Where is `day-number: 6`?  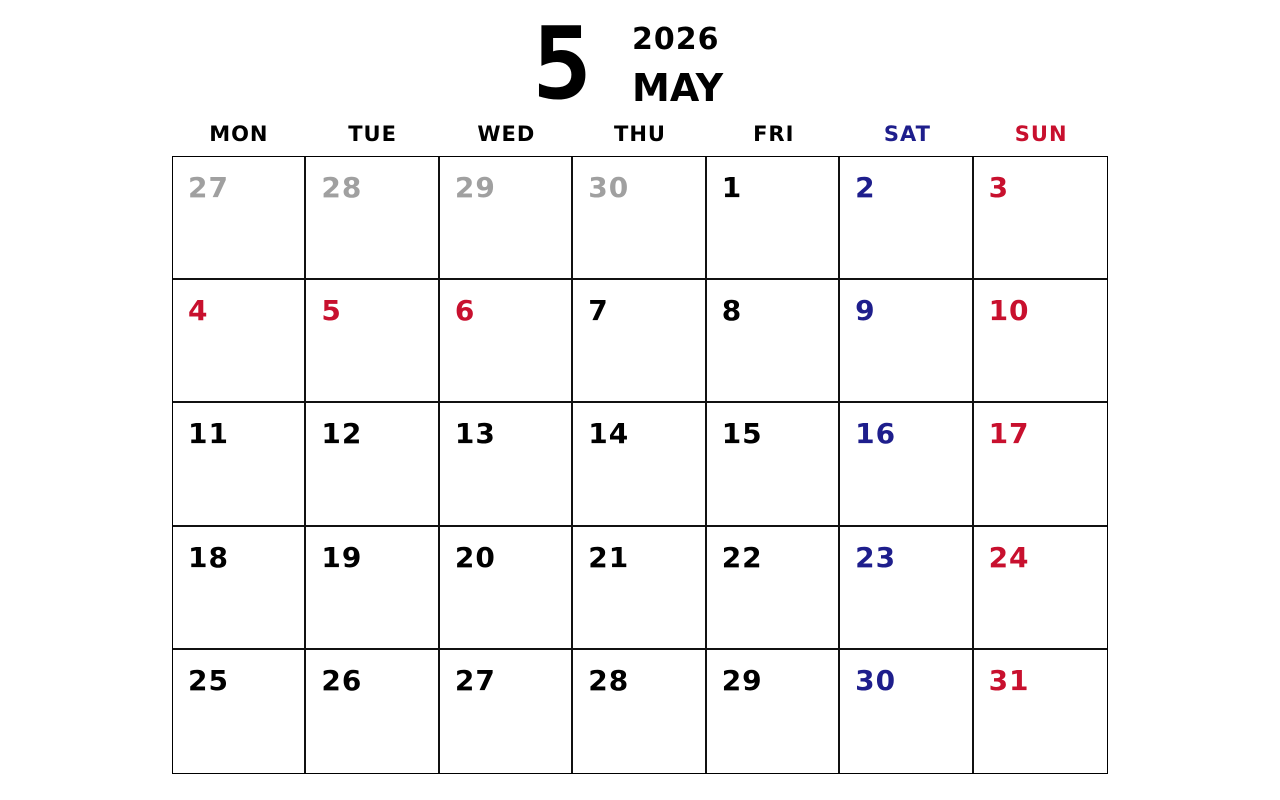
day-number: 6 is located at coordinates (465, 311).